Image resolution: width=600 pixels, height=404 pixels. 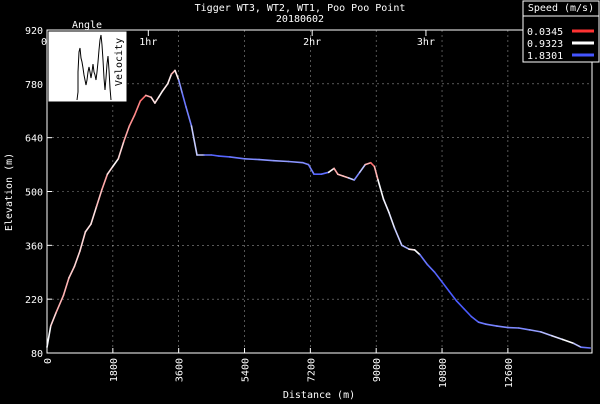 I want to click on y-tick-label: 780, so click(x=34, y=85).